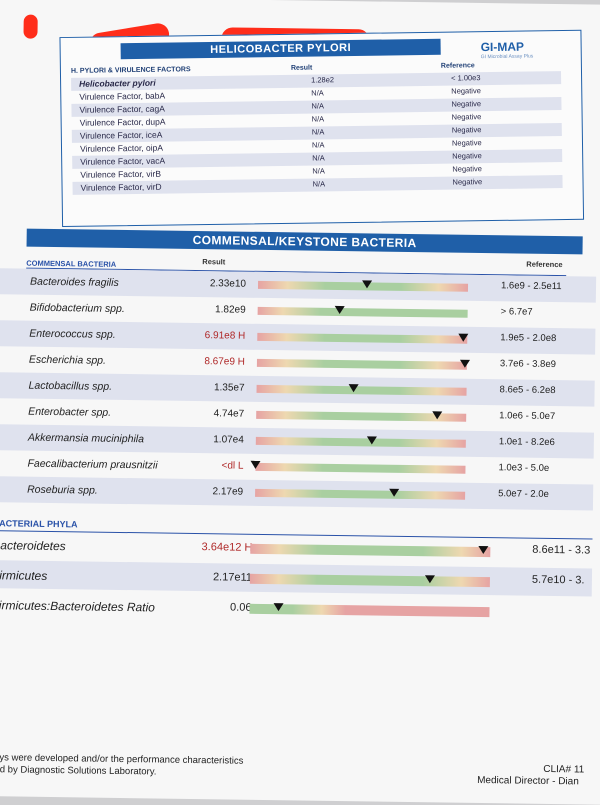  I want to click on row-name: Virulence Factor, iceA, so click(121, 135).